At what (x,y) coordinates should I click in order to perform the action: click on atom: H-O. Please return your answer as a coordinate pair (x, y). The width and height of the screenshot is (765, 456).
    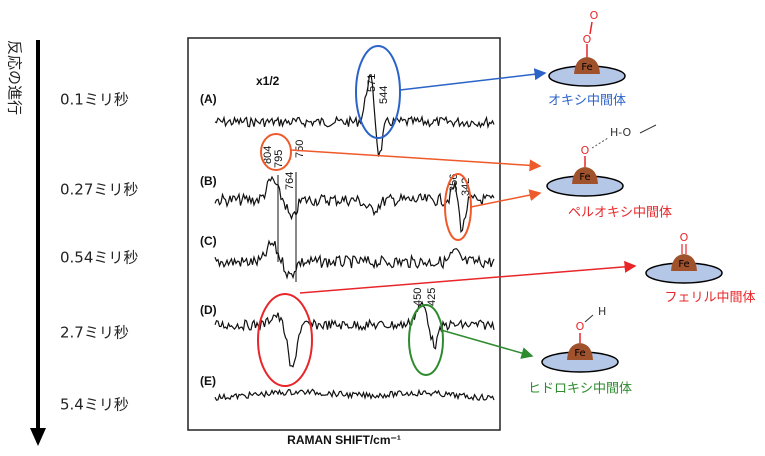
    Looking at the image, I should click on (621, 132).